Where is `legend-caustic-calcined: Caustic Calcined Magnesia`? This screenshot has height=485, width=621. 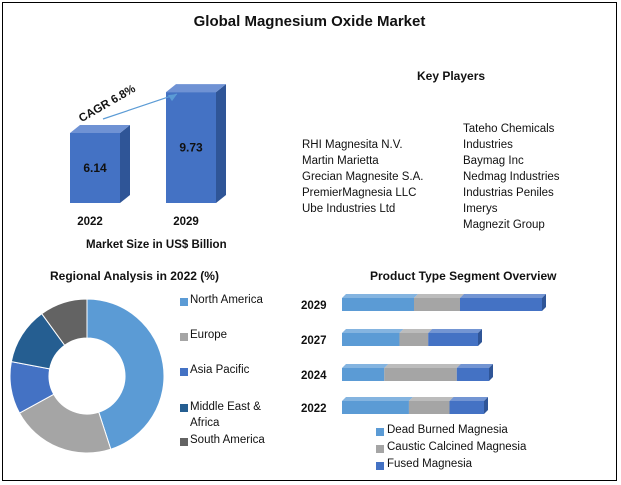
legend-caustic-calcined: Caustic Calcined Magnesia is located at coordinates (457, 447).